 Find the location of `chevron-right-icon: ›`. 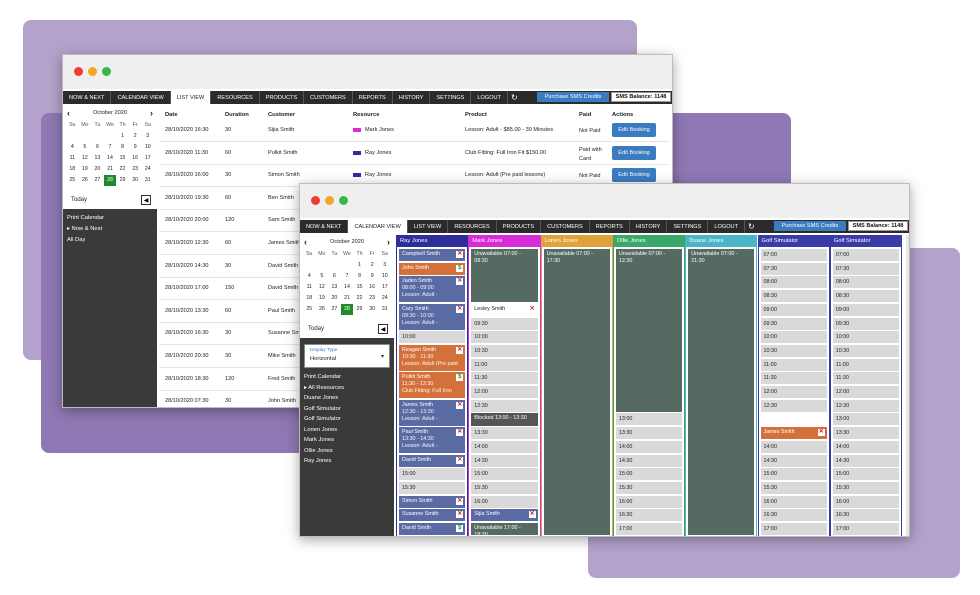

chevron-right-icon: › is located at coordinates (151, 113).